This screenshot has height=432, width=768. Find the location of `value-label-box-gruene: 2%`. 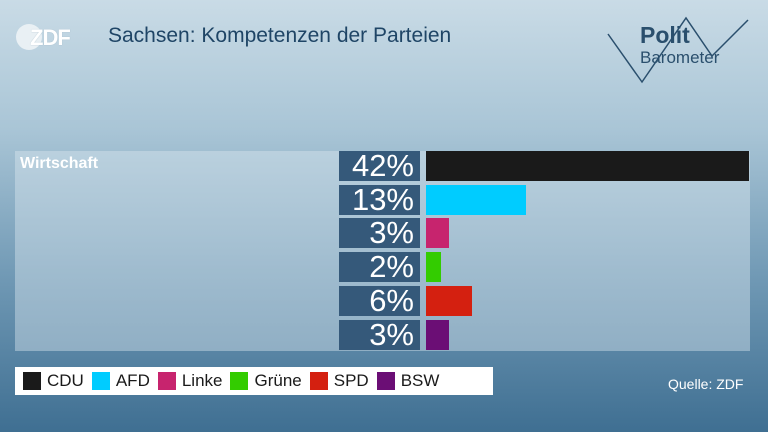

value-label-box-gruene: 2% is located at coordinates (379, 266).